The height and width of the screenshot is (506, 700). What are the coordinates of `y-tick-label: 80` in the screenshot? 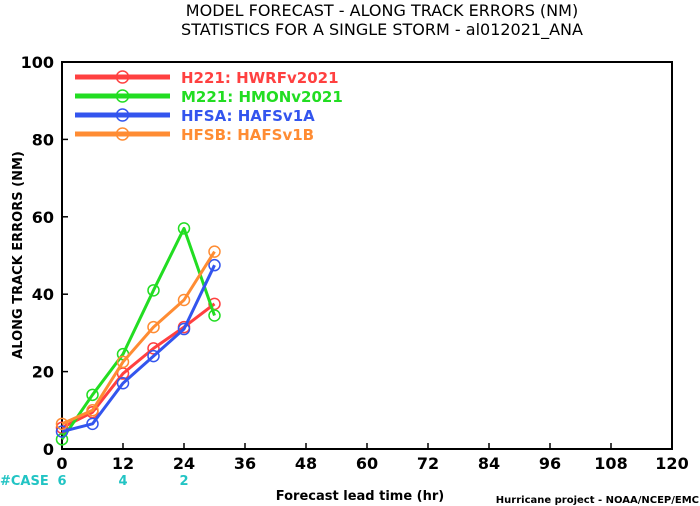 It's located at (43, 139).